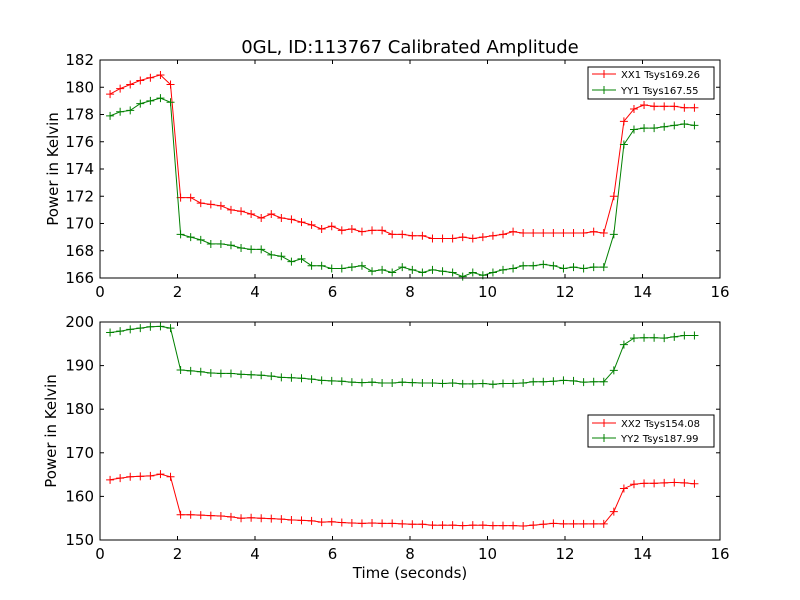  What do you see at coordinates (564, 292) in the screenshot?
I see `top-x-tick-label: 12` at bounding box center [564, 292].